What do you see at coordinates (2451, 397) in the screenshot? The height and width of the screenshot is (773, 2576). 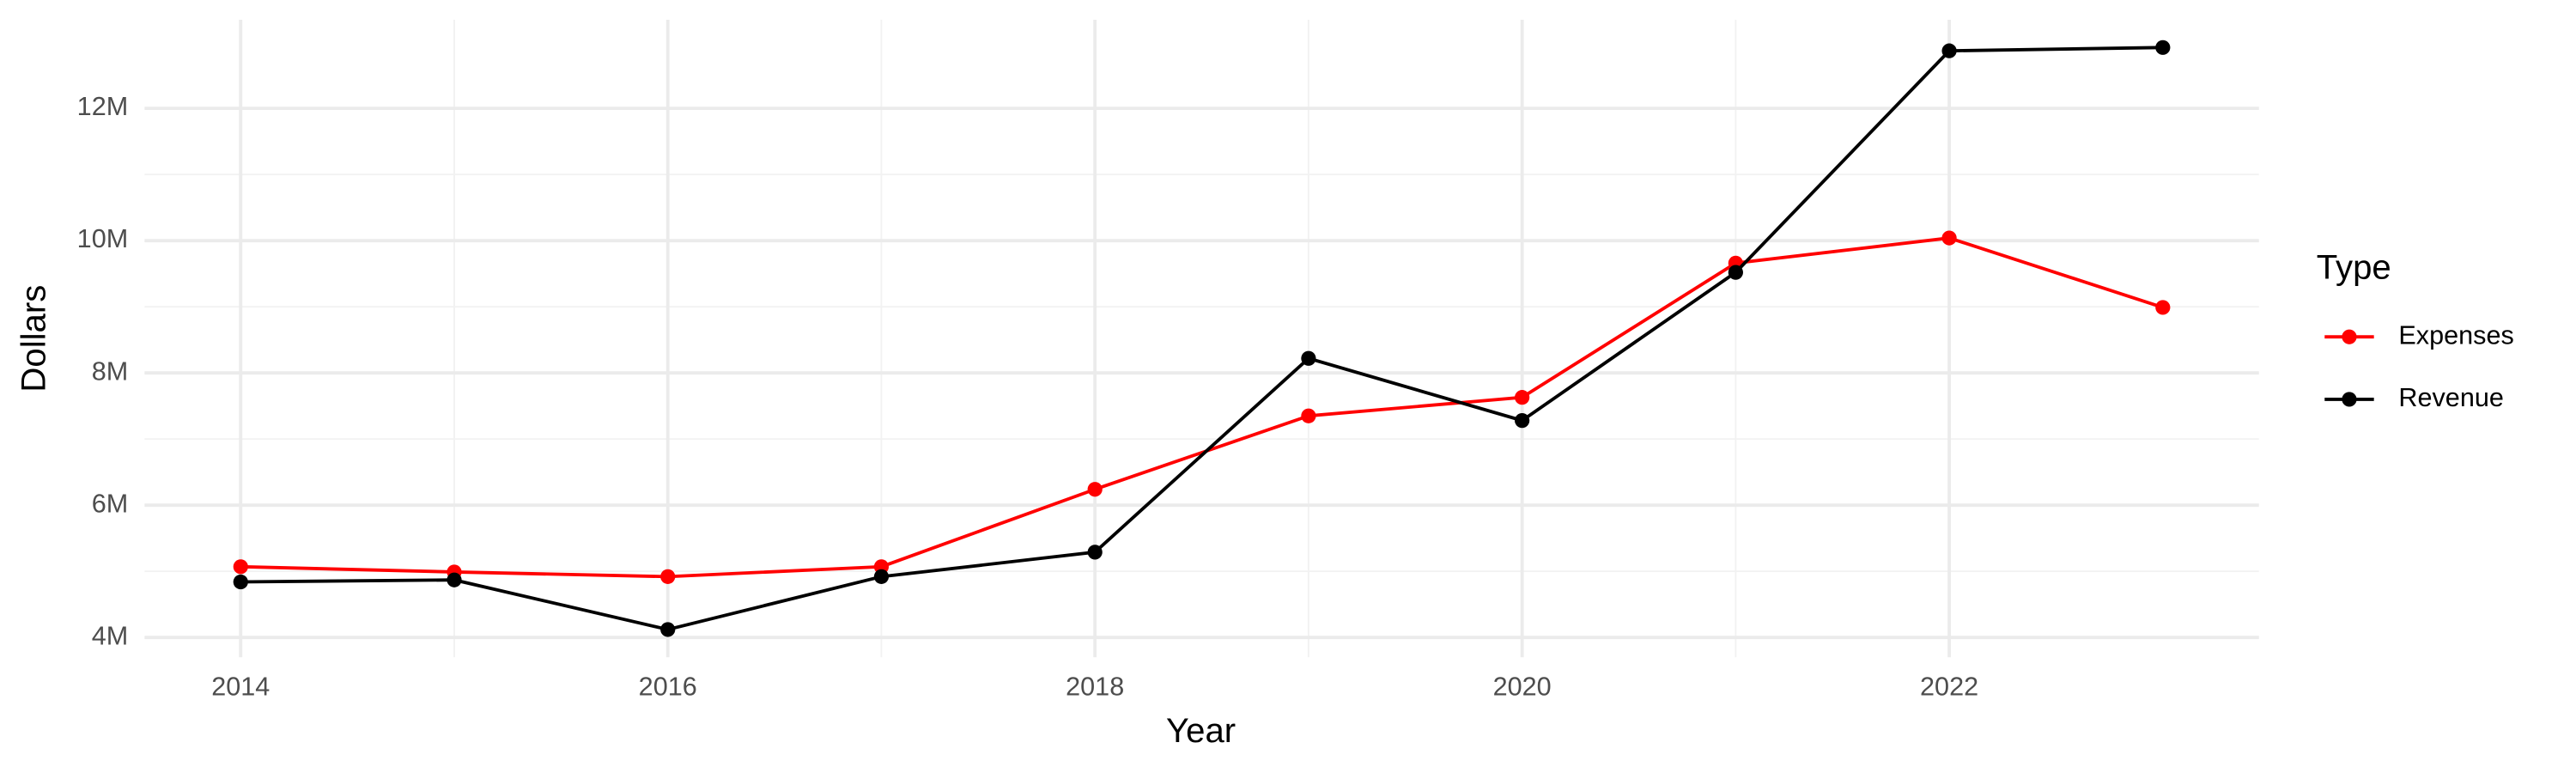 I see `legend-label: Revenue` at bounding box center [2451, 397].